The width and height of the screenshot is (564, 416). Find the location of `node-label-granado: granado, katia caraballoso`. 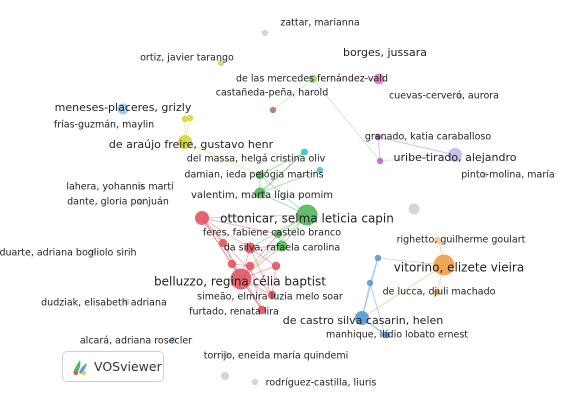

node-label-granado: granado, katia caraballoso is located at coordinates (428, 137).